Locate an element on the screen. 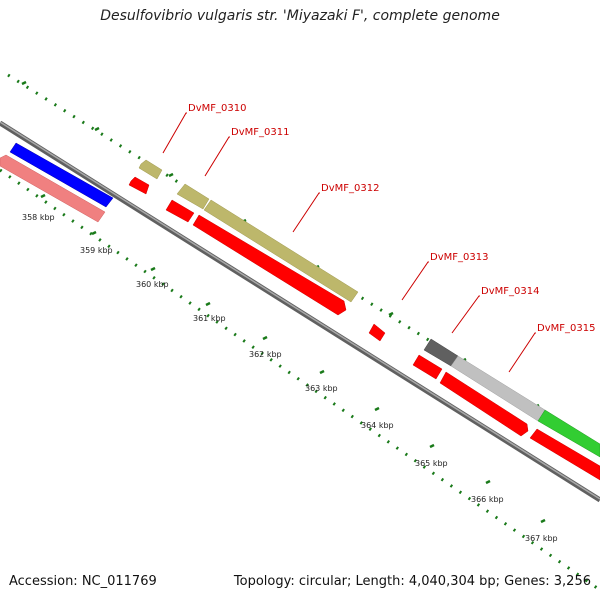 The image size is (600, 600). cds-feature-pink is located at coordinates (53, 188).